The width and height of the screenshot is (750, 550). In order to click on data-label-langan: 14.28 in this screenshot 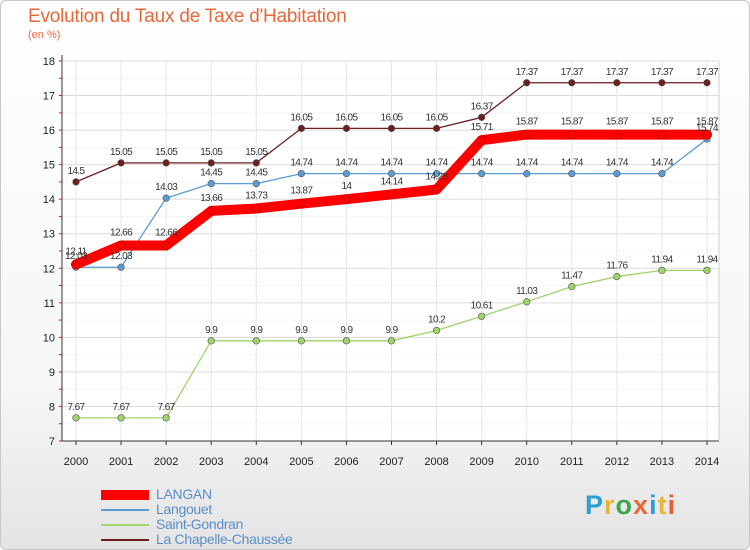, I will do `click(437, 177)`.